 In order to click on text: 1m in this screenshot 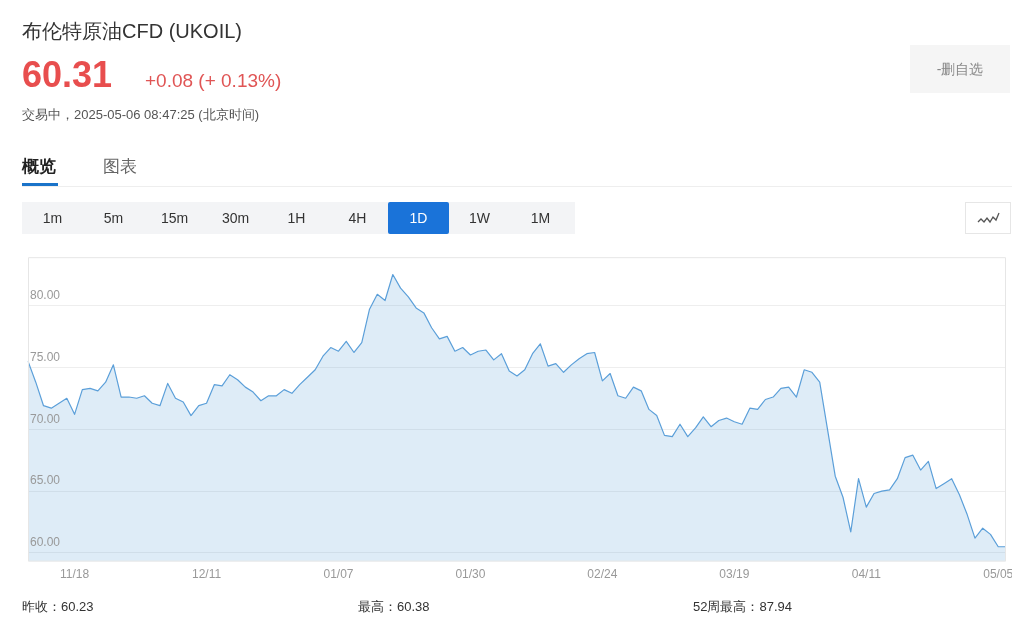, I will do `click(52, 218)`.